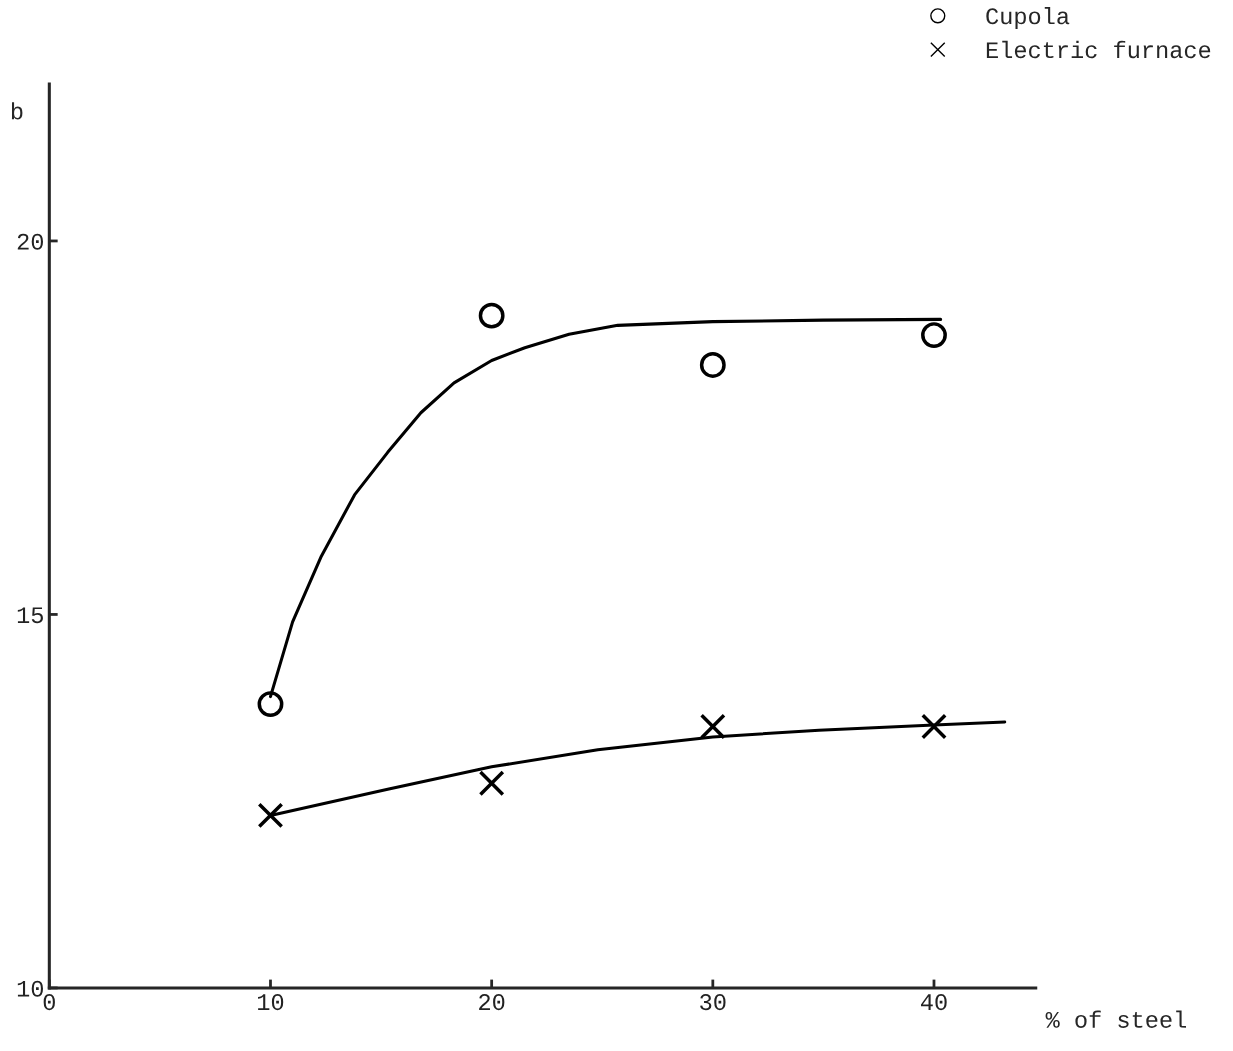 Image resolution: width=1233 pixels, height=1051 pixels. Describe the element at coordinates (492, 1002) in the screenshot. I see `x-tick-label: 20` at that location.